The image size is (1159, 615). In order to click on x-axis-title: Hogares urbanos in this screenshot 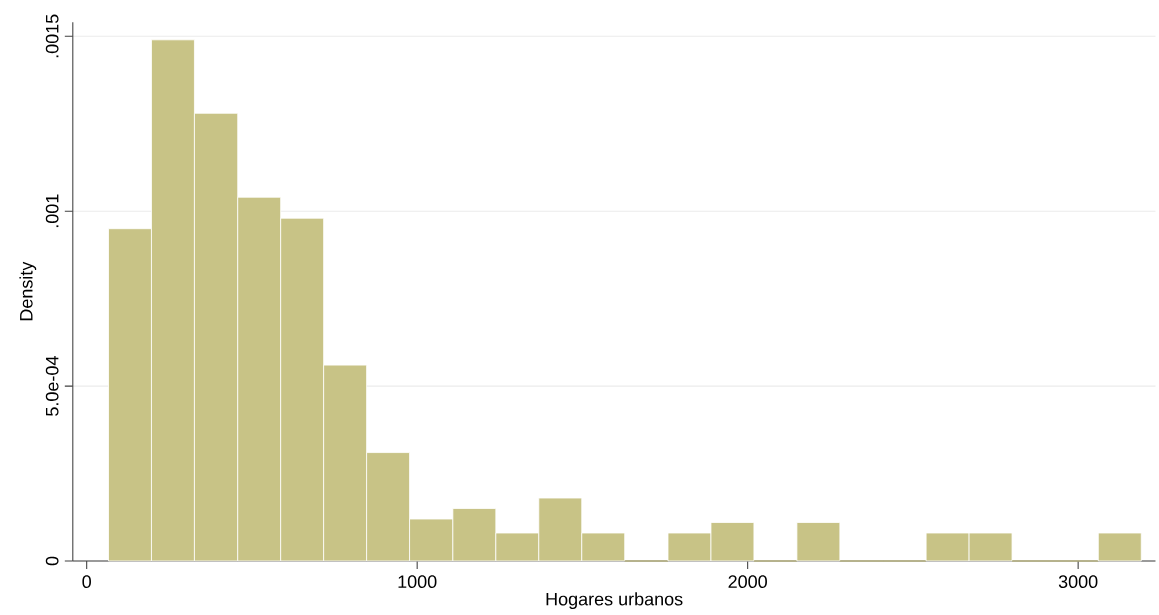, I will do `click(614, 601)`.